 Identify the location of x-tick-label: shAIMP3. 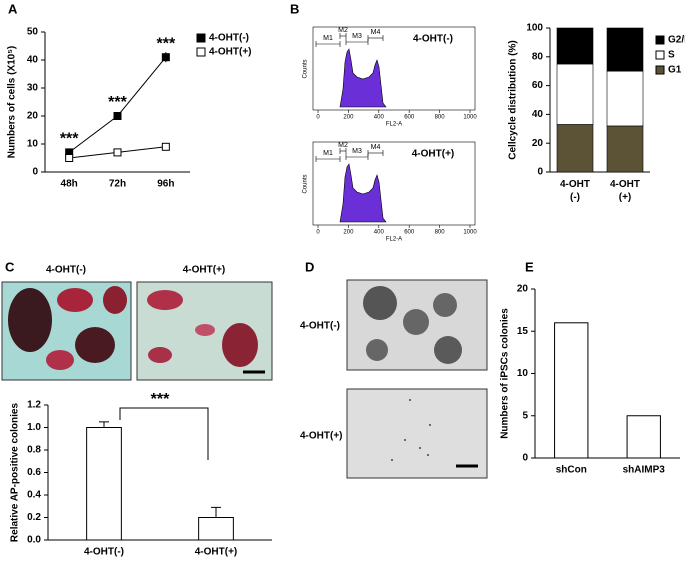
(644, 470).